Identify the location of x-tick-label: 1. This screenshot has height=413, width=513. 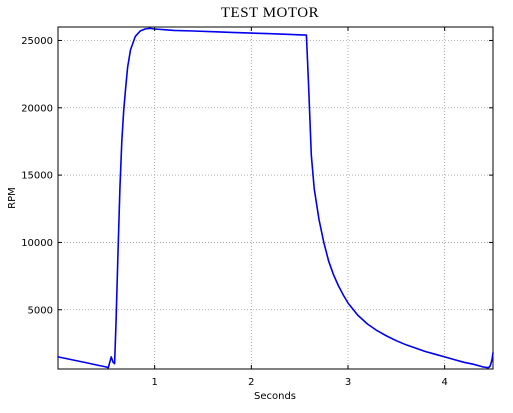
(154, 382).